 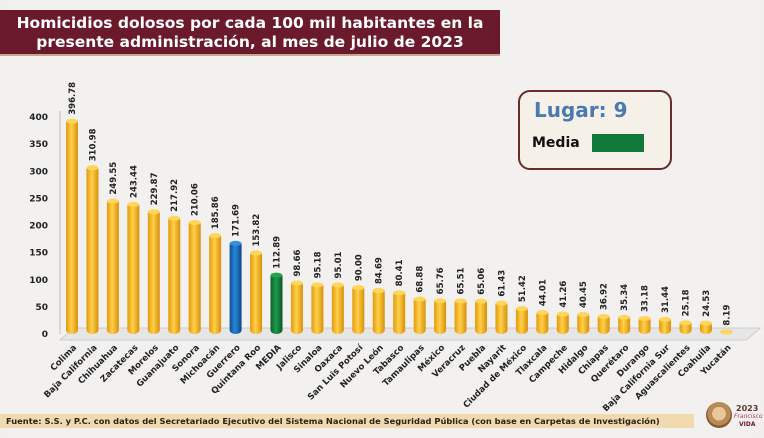 What do you see at coordinates (112, 266) in the screenshot?
I see `bar-chihuahua` at bounding box center [112, 266].